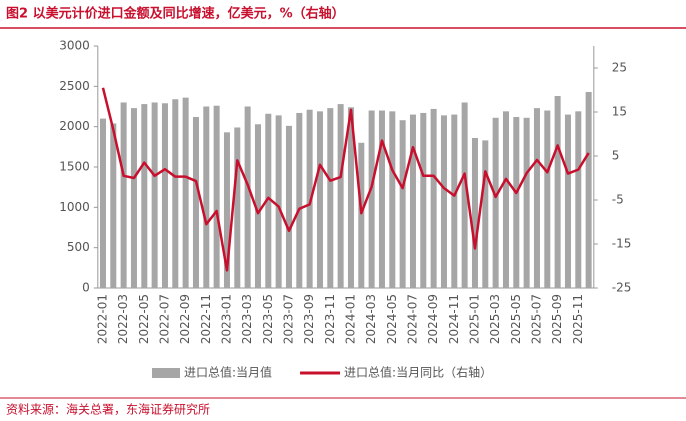 This screenshot has height=421, width=686. What do you see at coordinates (74, 86) in the screenshot?
I see `y-tick-label: 2500` at bounding box center [74, 86].